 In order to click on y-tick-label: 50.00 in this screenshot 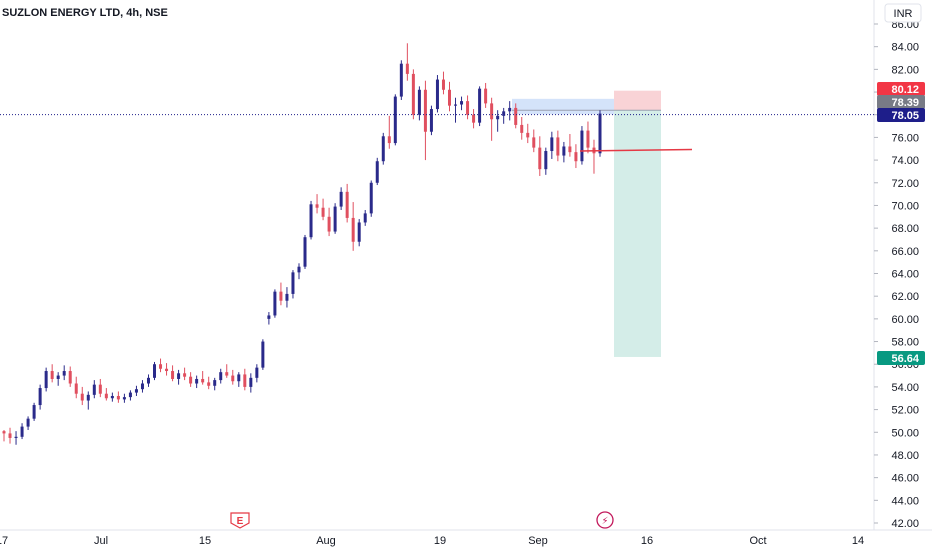, I will do `click(905, 433)`.